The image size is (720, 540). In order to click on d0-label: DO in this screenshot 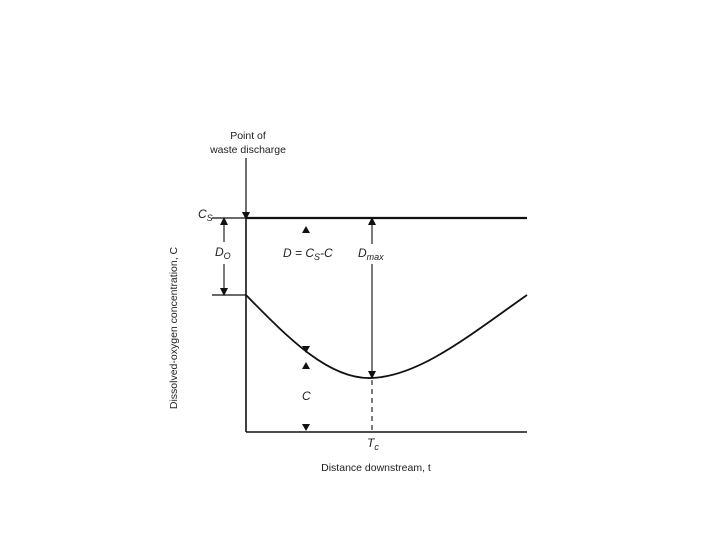, I will do `click(223, 253)`.